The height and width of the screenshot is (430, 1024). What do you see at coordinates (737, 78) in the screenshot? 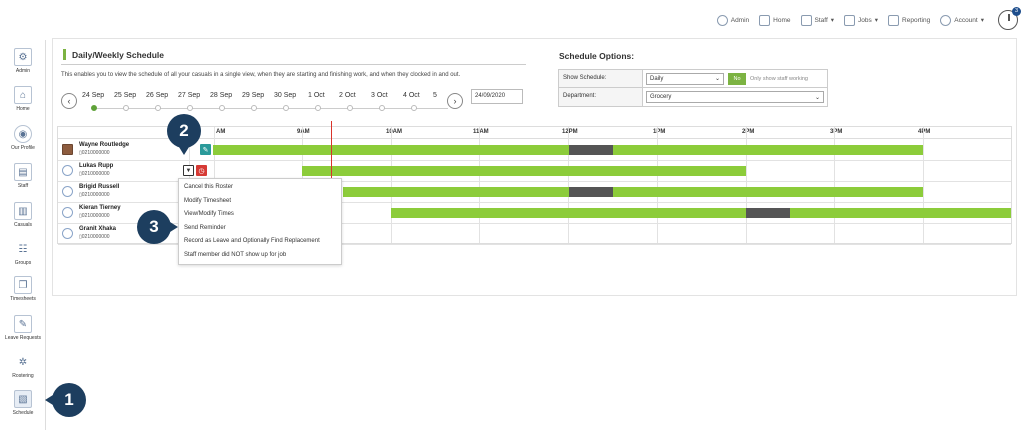
I see `only-working-toggle: No` at bounding box center [737, 78].